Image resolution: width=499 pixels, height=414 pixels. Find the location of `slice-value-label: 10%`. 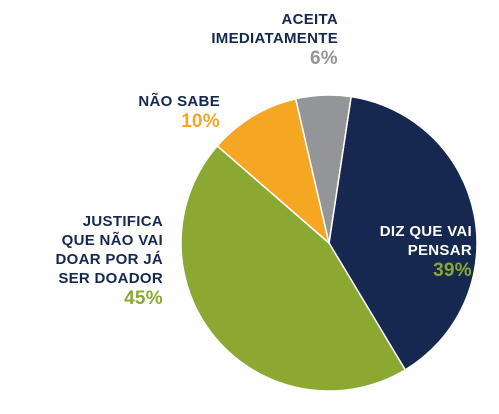

slice-value-label: 10% is located at coordinates (200, 121).